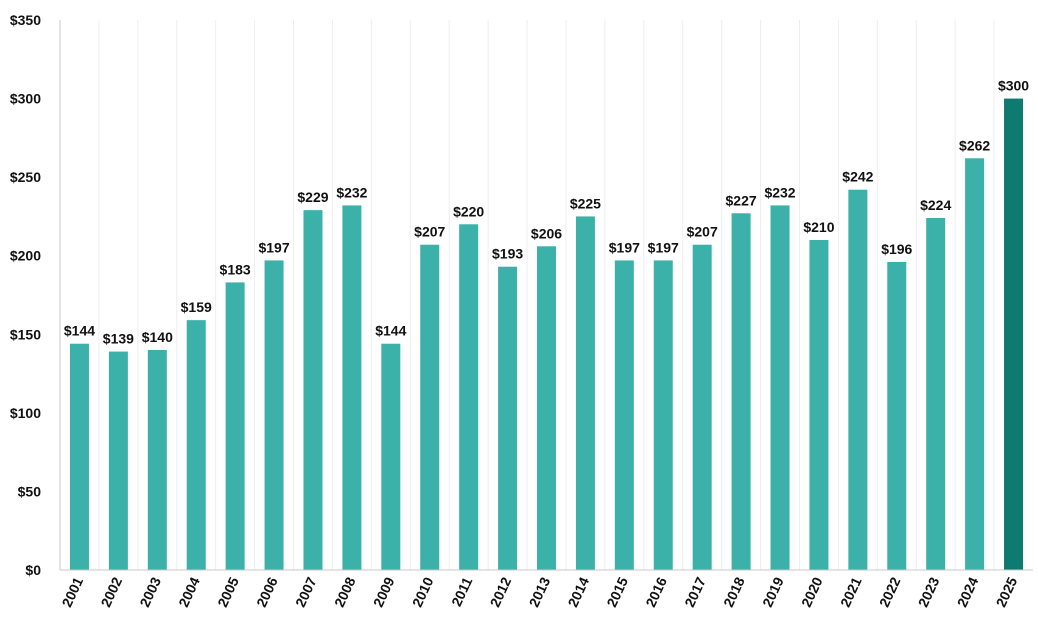 This screenshot has height=618, width=1038. Describe the element at coordinates (857, 177) in the screenshot. I see `data-label-2021: $242` at that location.